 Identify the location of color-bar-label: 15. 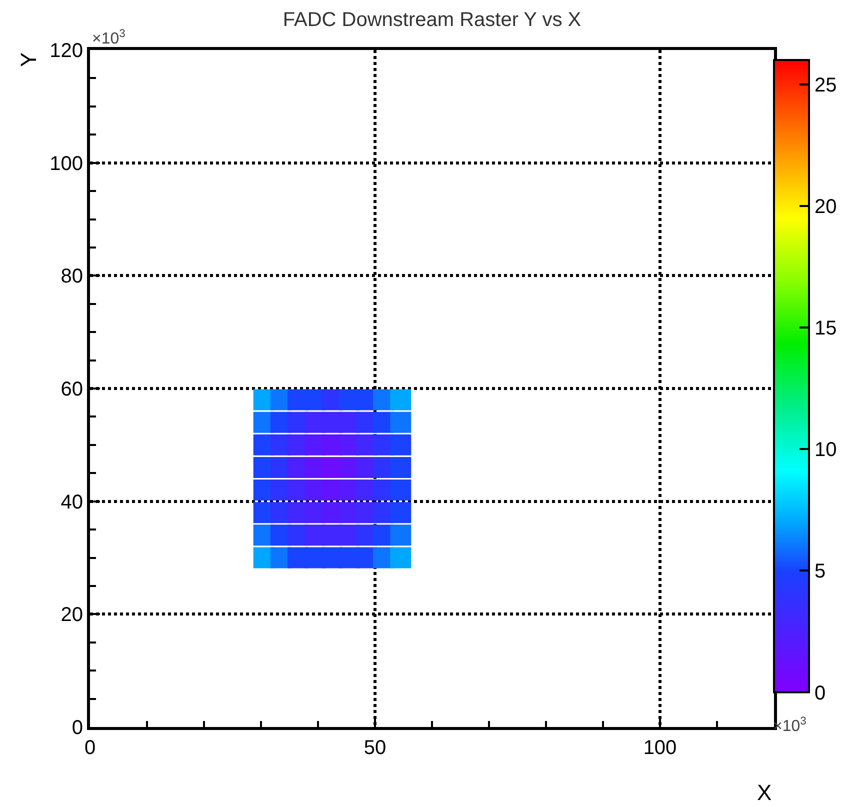
(825, 329).